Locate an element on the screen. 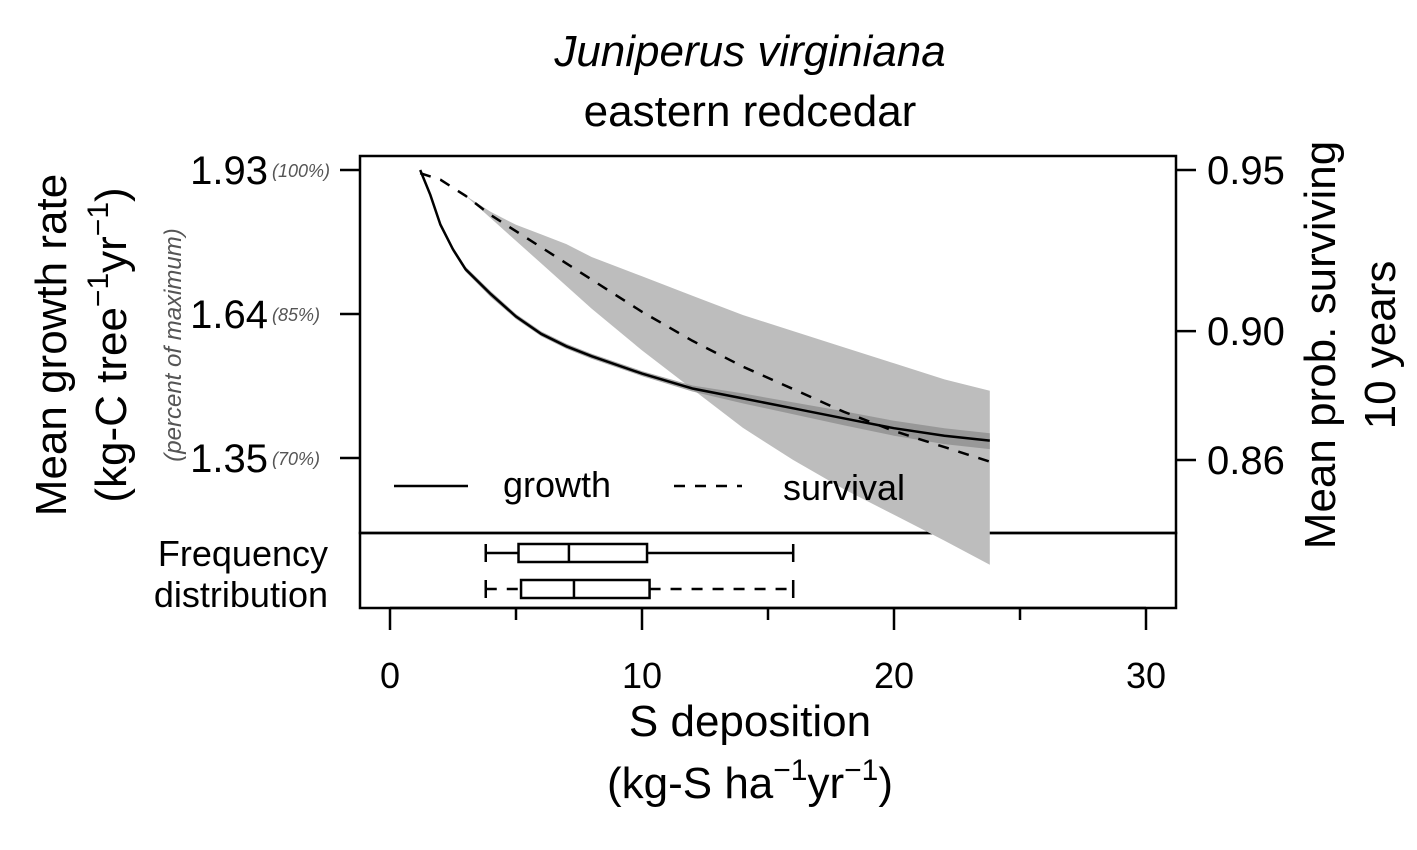 This screenshot has height=850, width=1417. y-left-sublabel: (percent of maximum) is located at coordinates (173, 344).